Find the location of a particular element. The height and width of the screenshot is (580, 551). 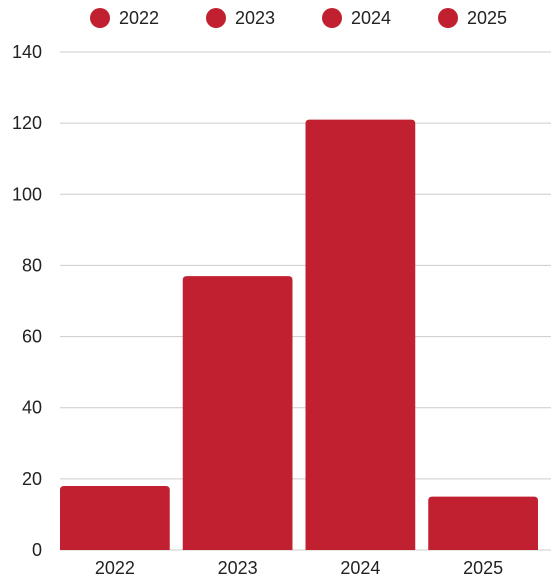

y-tick-label: 100 is located at coordinates (27, 194).